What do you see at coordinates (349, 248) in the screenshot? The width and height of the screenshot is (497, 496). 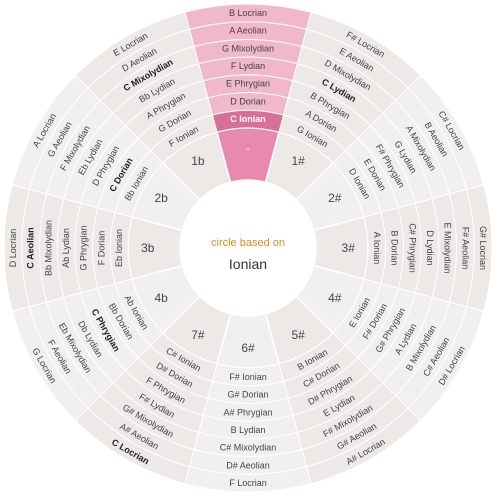 I see `key-signature-label: 3#` at bounding box center [349, 248].